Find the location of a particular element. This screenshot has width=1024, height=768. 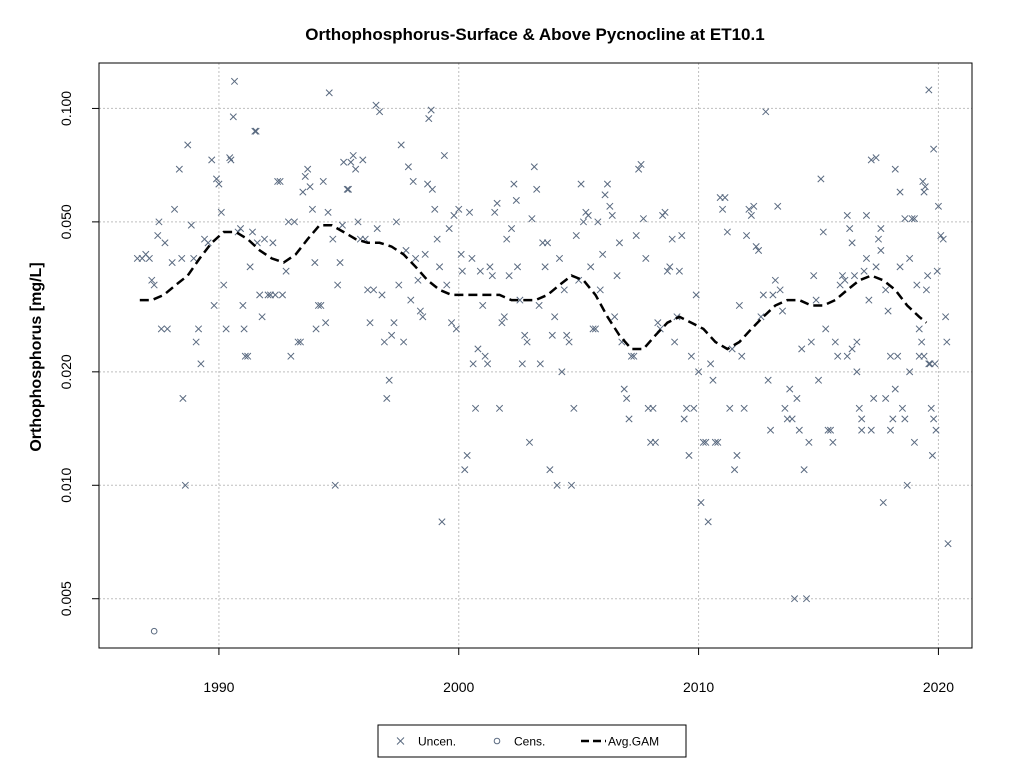

legend-item-censored: Cens. is located at coordinates (519, 742).